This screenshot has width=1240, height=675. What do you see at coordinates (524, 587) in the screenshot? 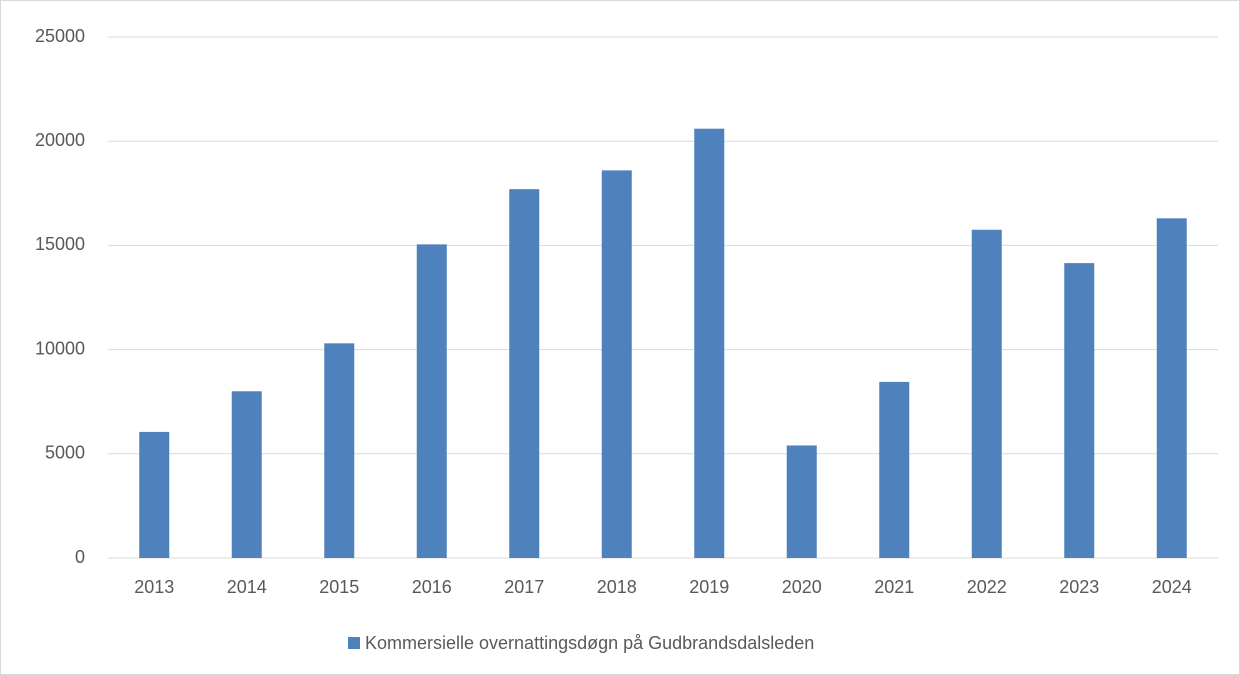
I see `x-tick-label: 2017` at bounding box center [524, 587].